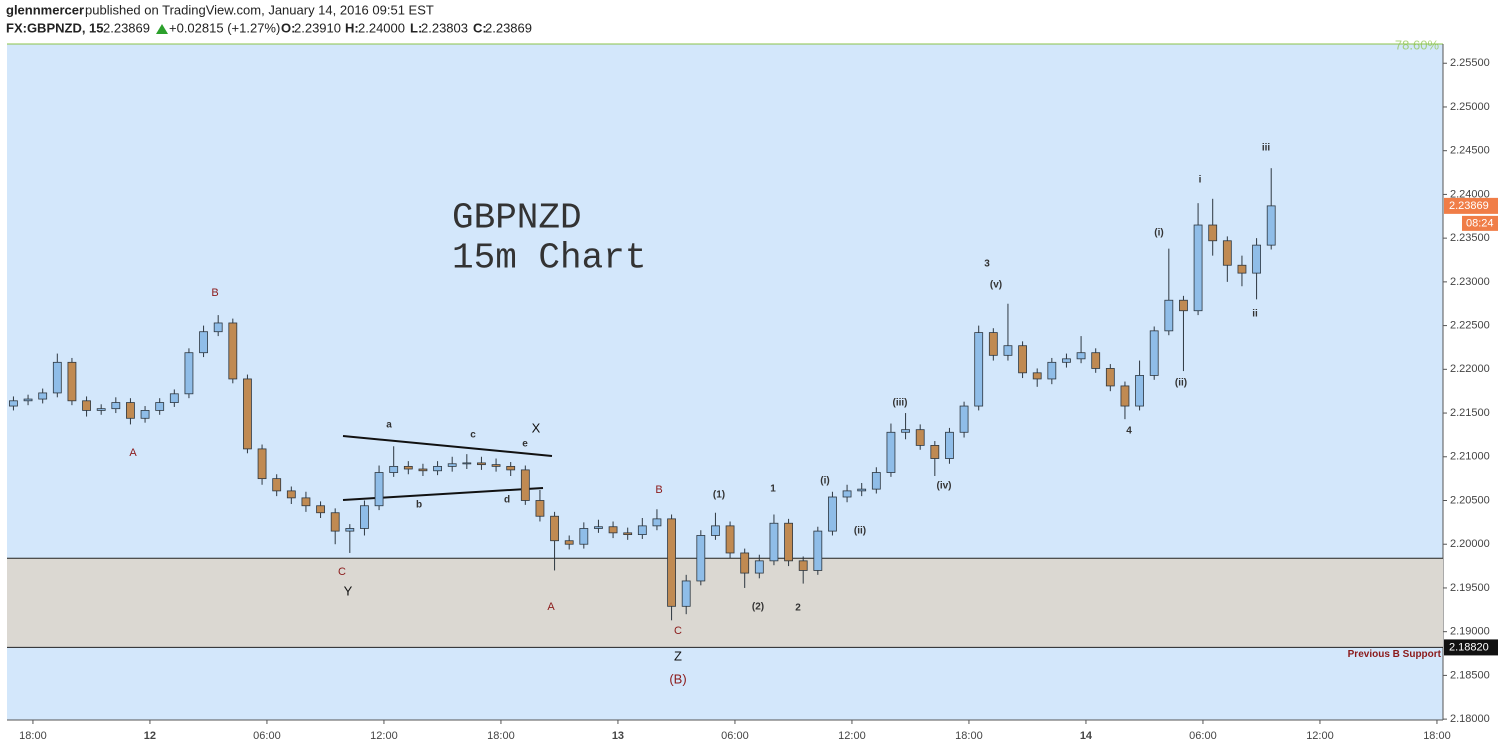 This screenshot has height=756, width=1504. Describe the element at coordinates (55, 27) in the screenshot. I see `symbol: FX:GBPNZD, 15` at that location.